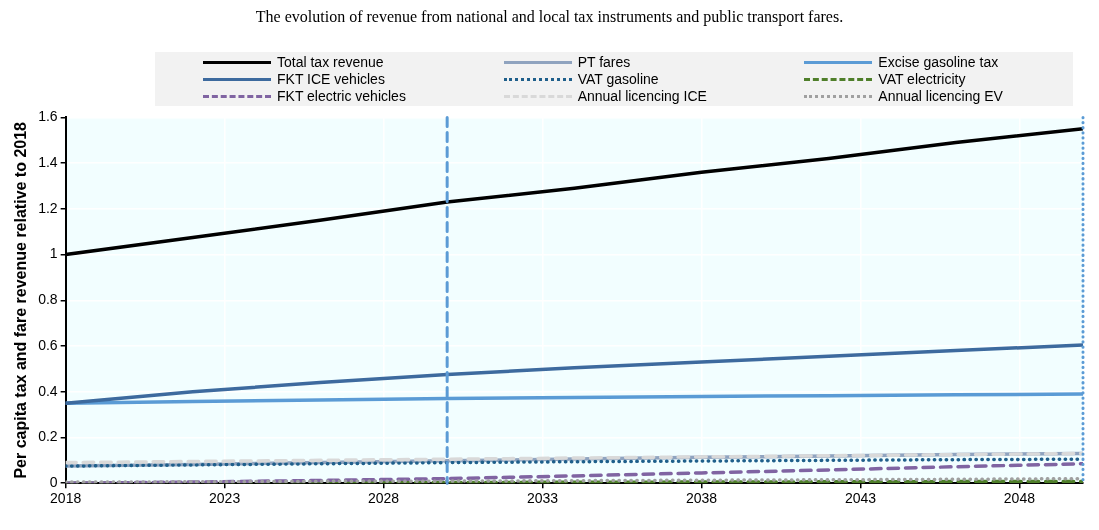  Describe the element at coordinates (642, 96) in the screenshot. I see `legend-label: Annual licencing ICE` at that location.